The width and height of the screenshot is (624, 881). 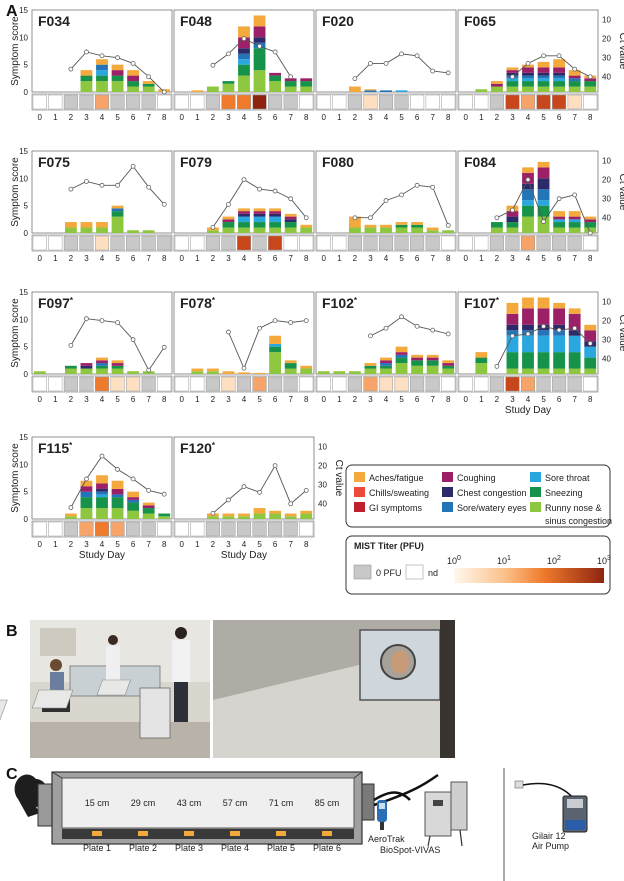 I want to click on ct-tick: 10, so click(x=322, y=447).